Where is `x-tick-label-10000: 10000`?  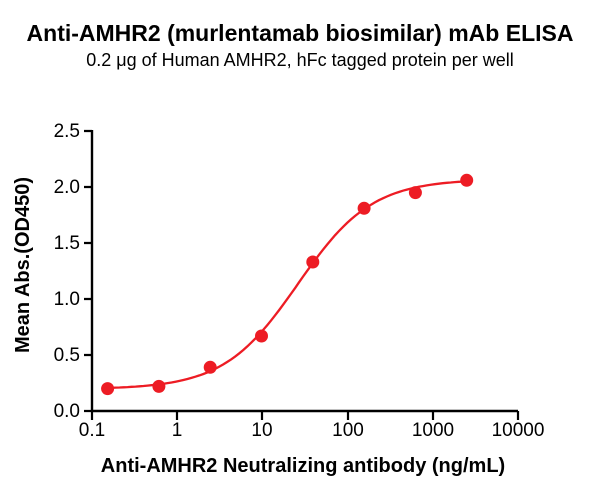
x-tick-label-10000: 10000 is located at coordinates (518, 430).